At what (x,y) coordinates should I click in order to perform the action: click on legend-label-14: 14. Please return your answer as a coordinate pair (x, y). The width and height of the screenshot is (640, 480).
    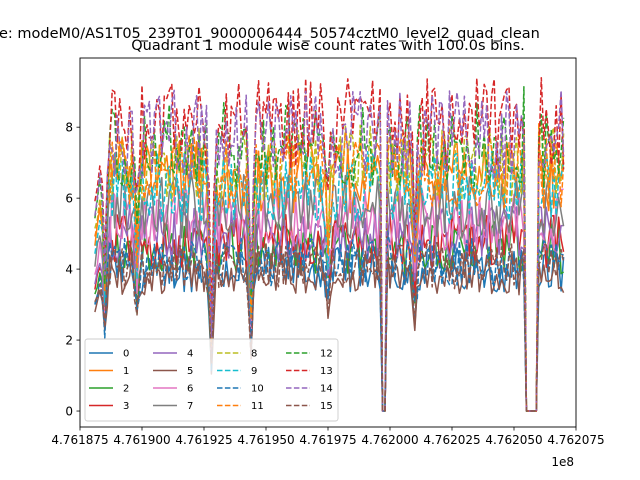
    Looking at the image, I should click on (326, 389).